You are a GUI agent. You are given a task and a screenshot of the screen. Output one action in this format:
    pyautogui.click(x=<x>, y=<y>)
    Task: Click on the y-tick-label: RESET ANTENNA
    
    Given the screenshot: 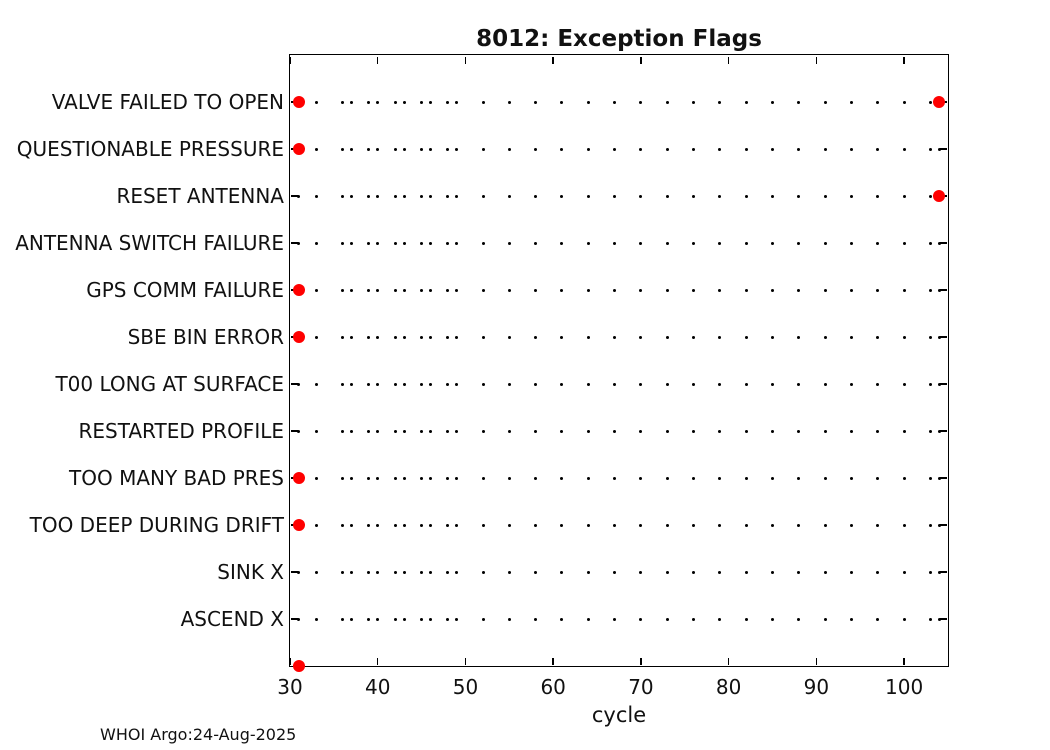 What is the action you would take?
    pyautogui.click(x=200, y=196)
    